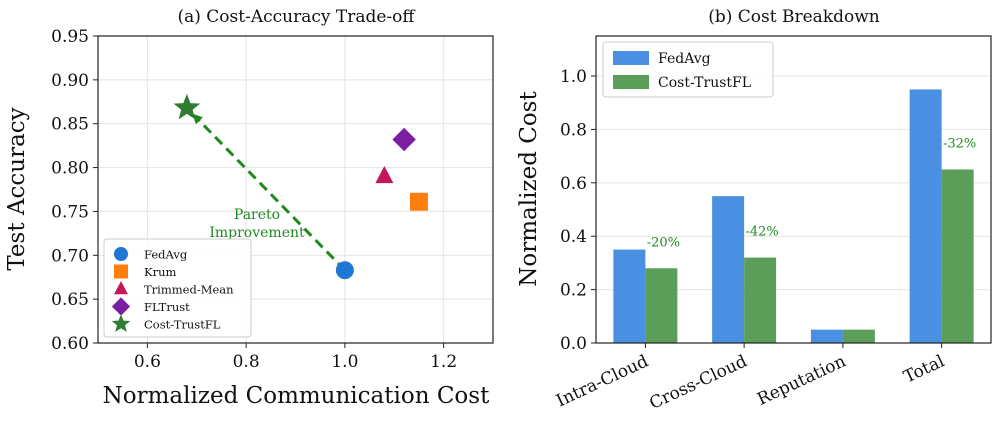  Describe the element at coordinates (17, 188) in the screenshot. I see `panel-a-y-label: Test Accuracy` at that location.